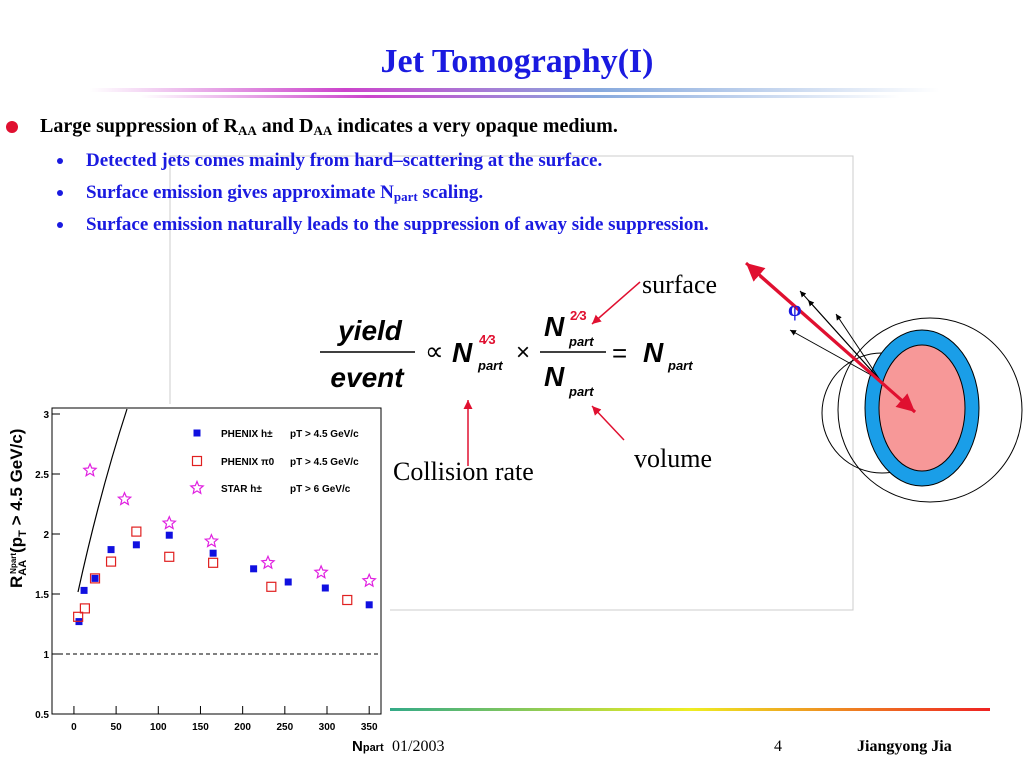  I want to click on legend-label: STAR h±, so click(241, 489).